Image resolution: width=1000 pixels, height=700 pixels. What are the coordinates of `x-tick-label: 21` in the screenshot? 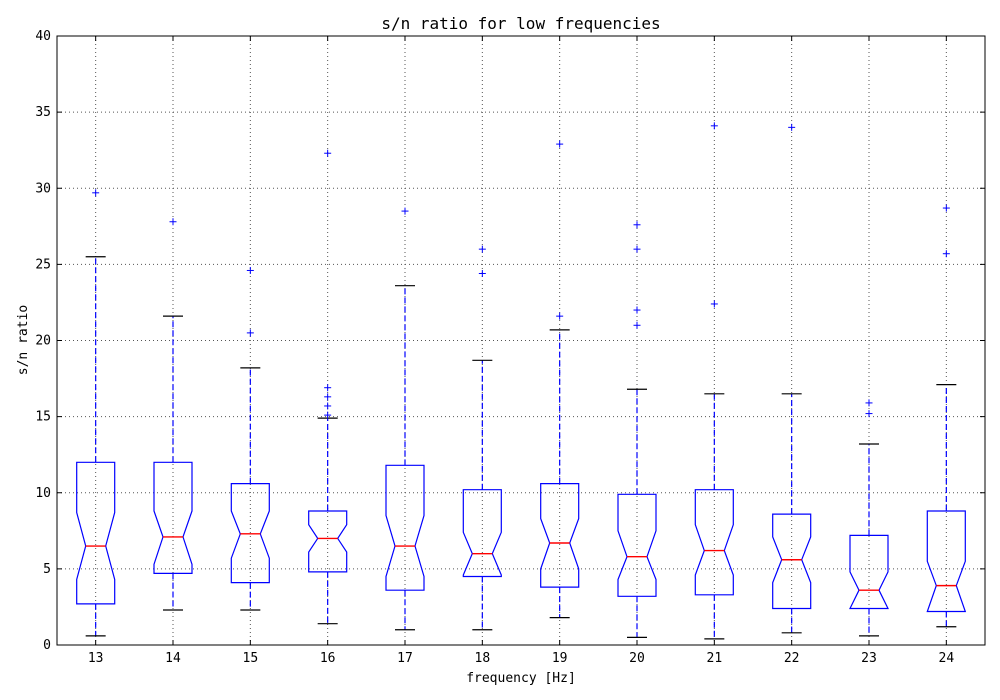 It's located at (715, 658).